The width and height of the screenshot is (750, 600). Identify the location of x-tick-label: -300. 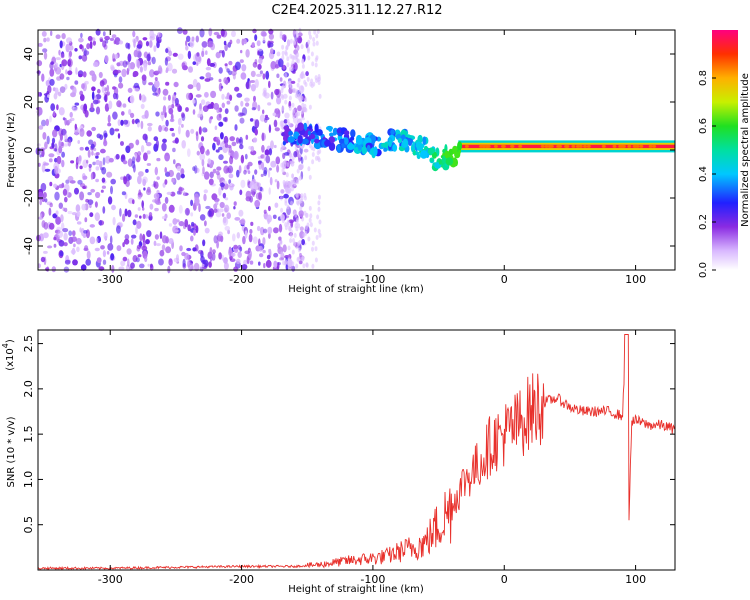
(110, 279).